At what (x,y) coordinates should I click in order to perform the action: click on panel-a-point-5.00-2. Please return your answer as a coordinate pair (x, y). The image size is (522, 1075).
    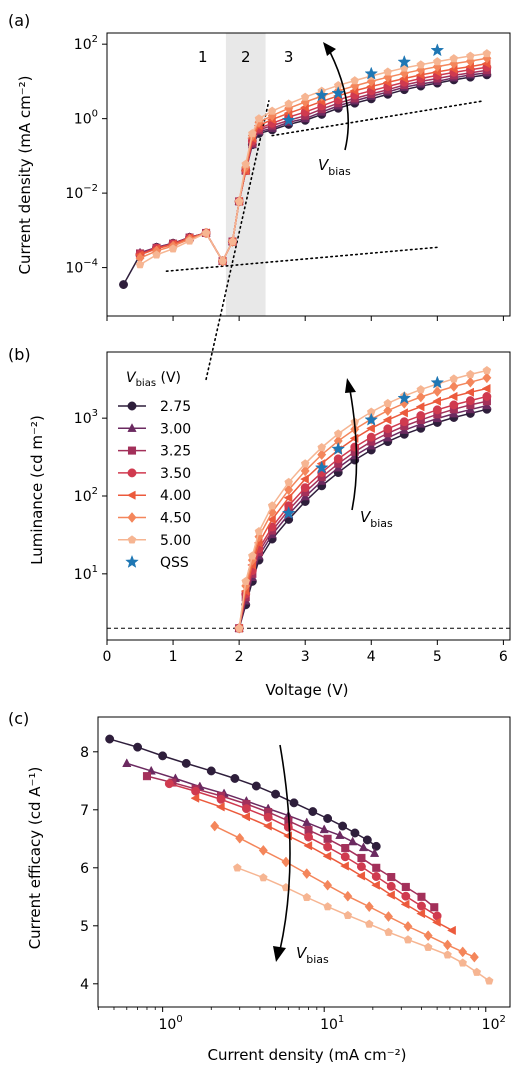
    Looking at the image, I should click on (173, 248).